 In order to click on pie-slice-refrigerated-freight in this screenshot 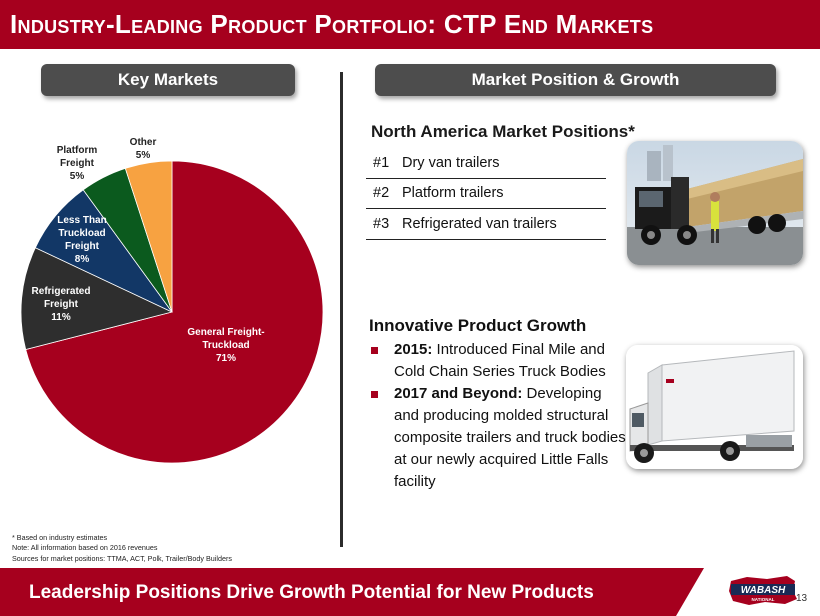, I will do `click(97, 299)`.